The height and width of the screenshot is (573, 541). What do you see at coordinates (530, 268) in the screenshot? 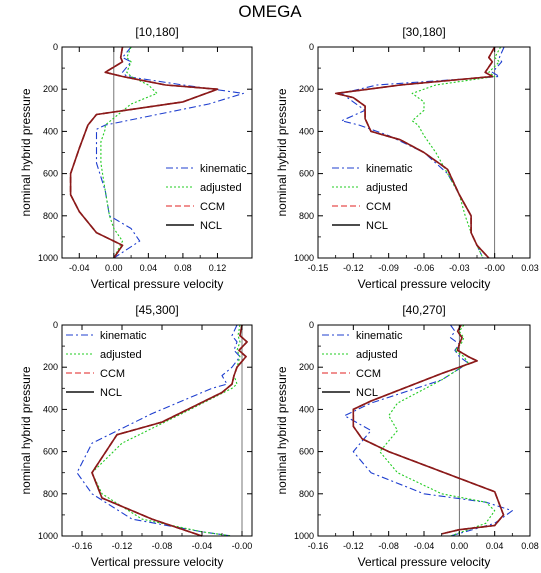
I see `x-tick-label: 0.03` at bounding box center [530, 268].